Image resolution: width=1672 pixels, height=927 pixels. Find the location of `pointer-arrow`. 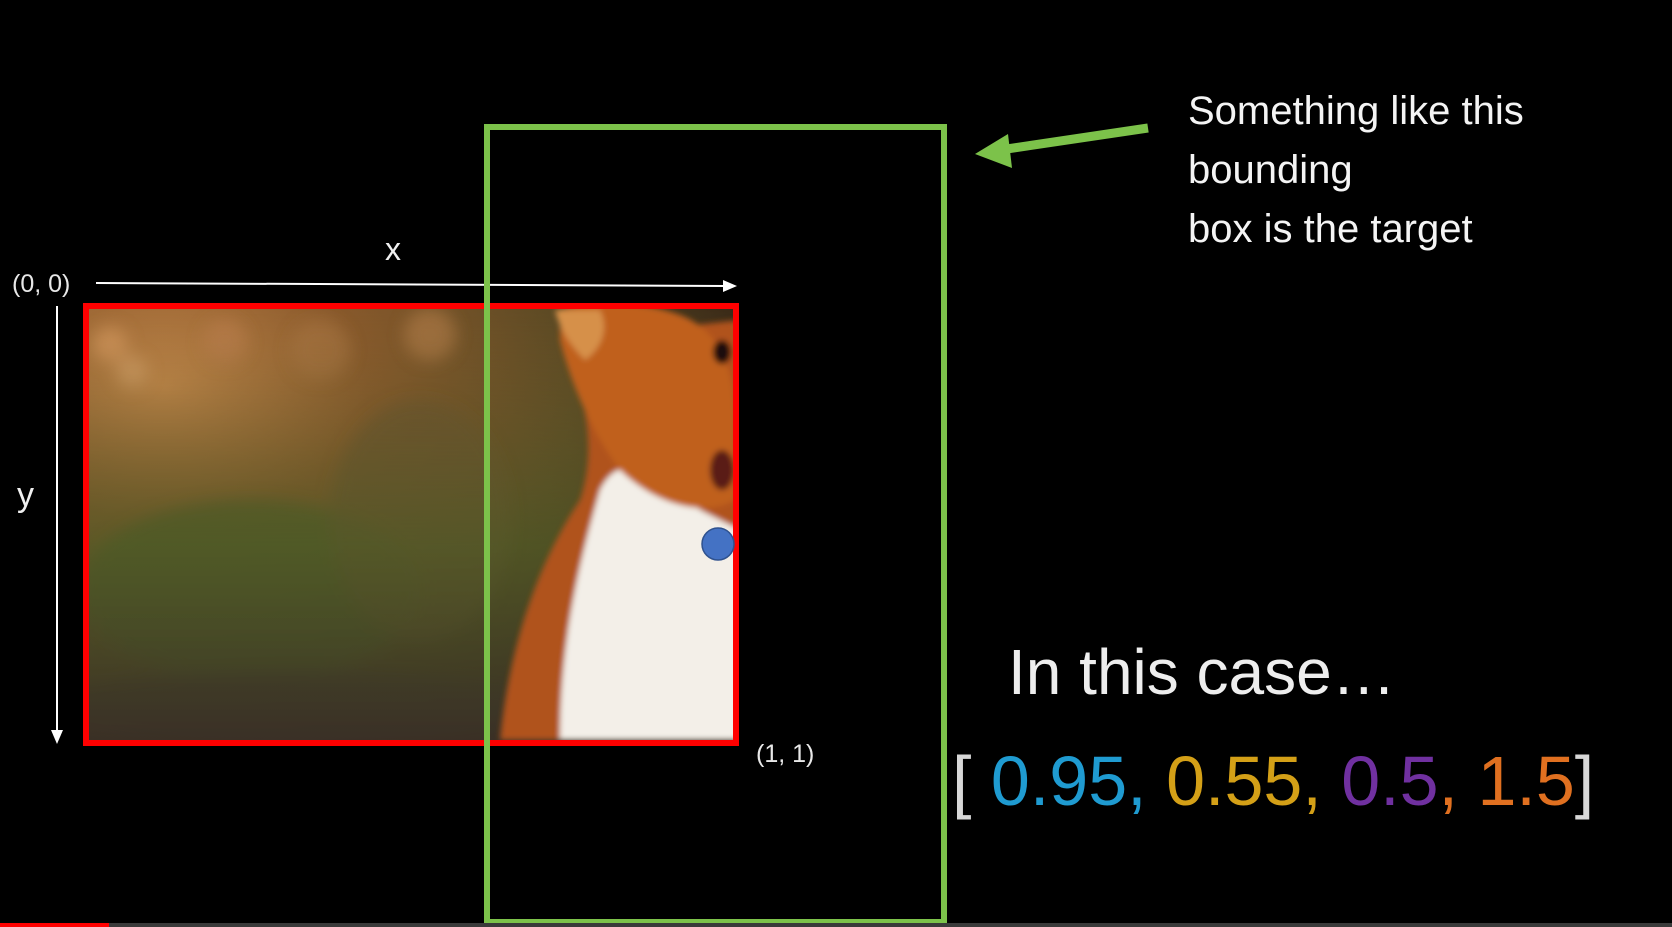

pointer-arrow is located at coordinates (1062, 145).